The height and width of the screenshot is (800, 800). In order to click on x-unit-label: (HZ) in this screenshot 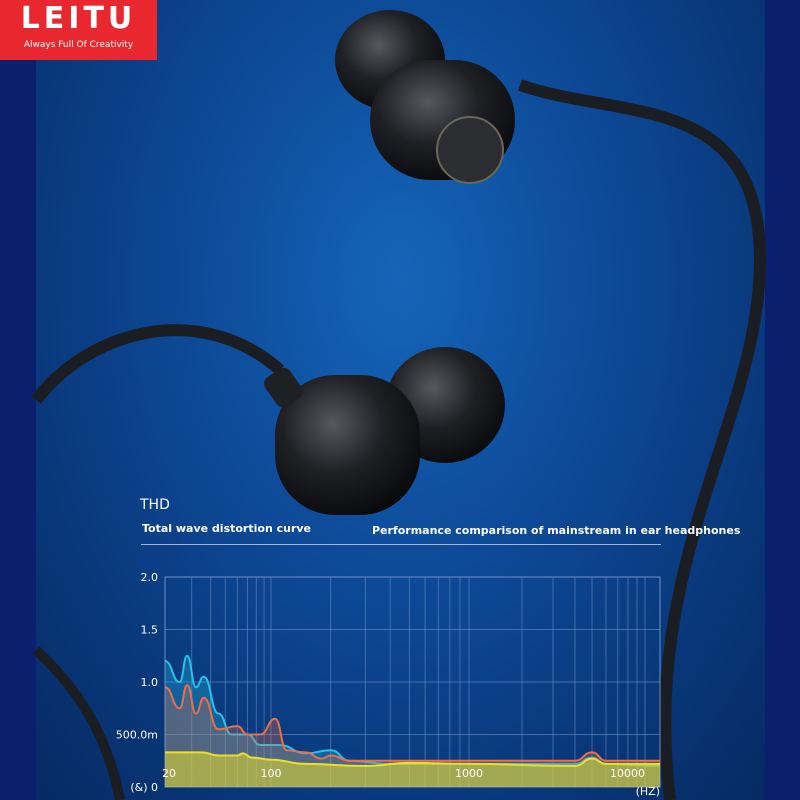, I will do `click(648, 791)`.